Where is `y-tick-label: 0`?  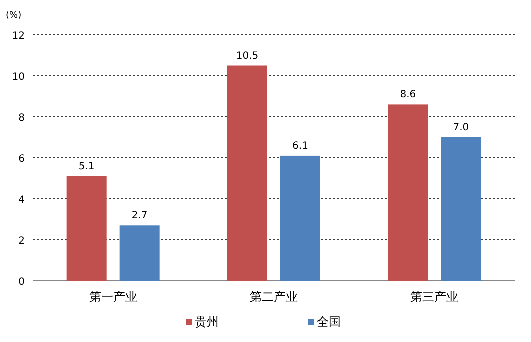 y-tick-label: 0 is located at coordinates (21, 282).